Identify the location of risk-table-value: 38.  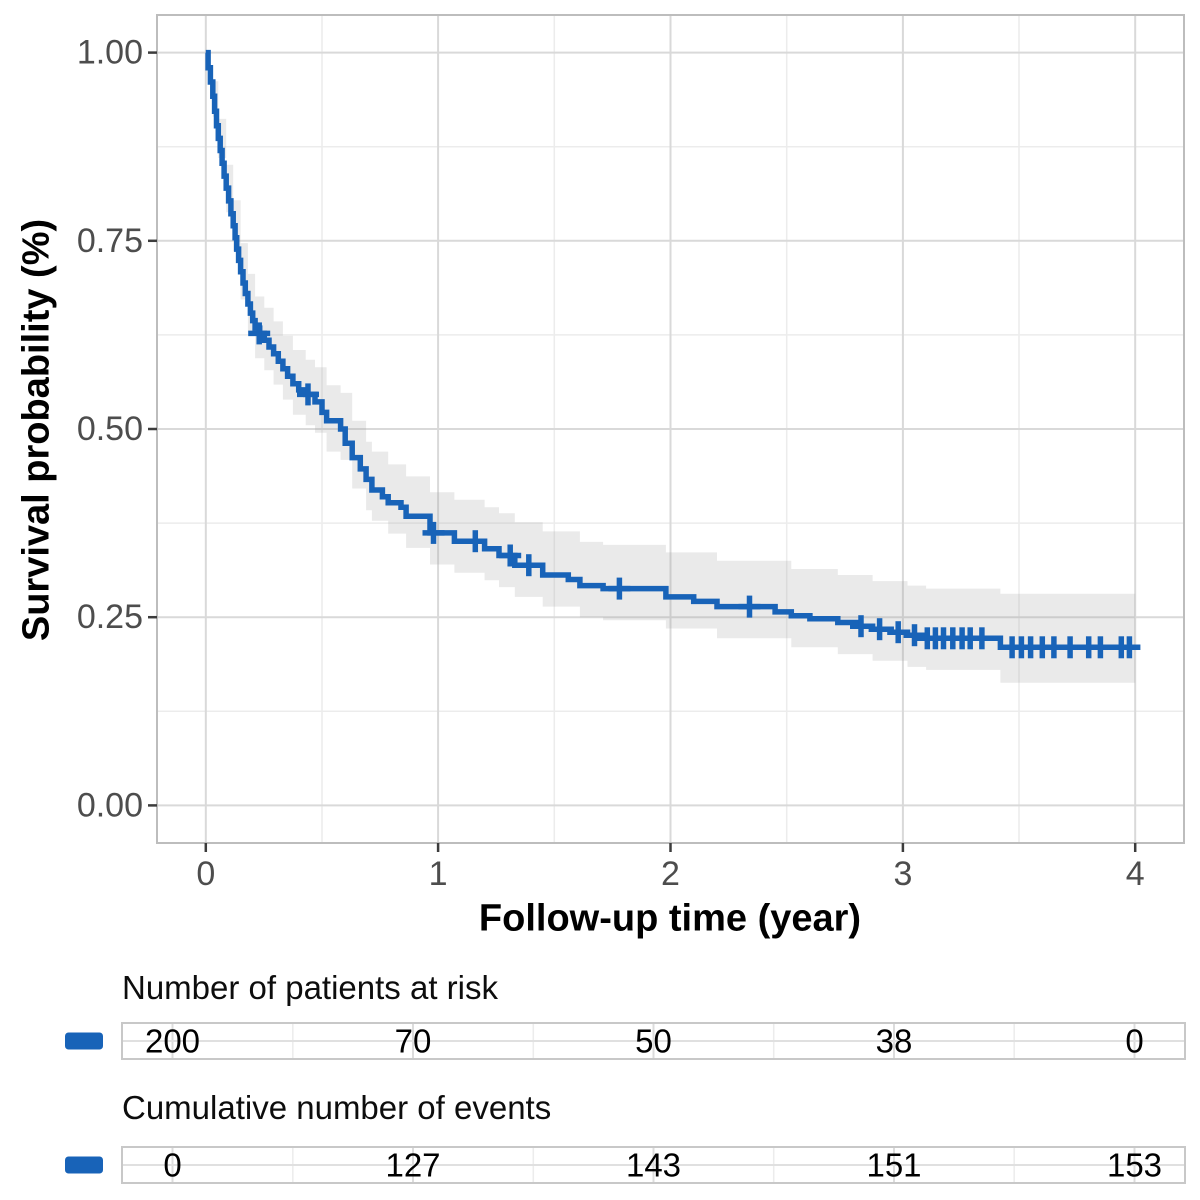
(894, 1041).